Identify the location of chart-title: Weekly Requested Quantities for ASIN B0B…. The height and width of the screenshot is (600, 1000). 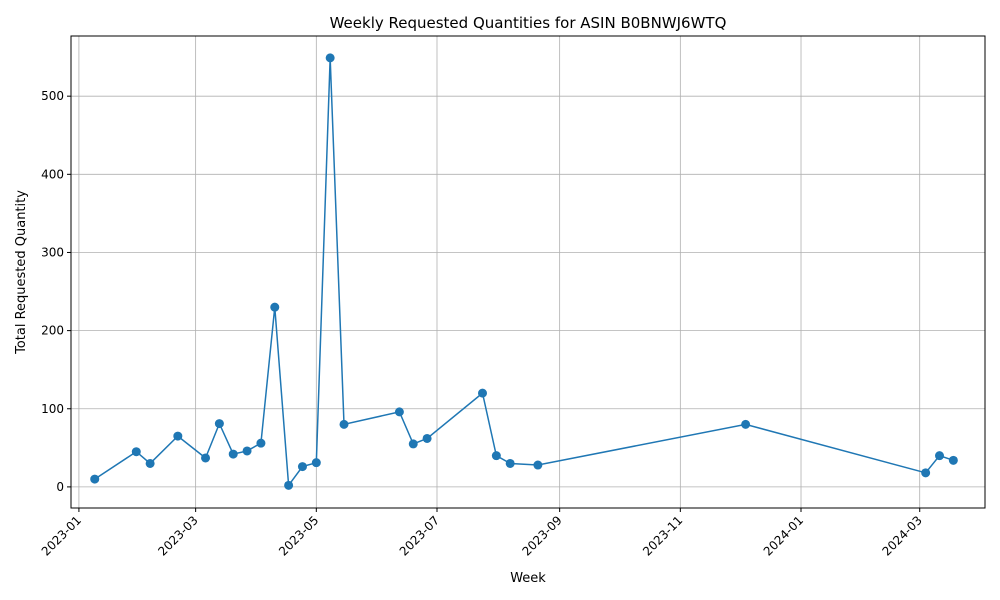
(528, 23).